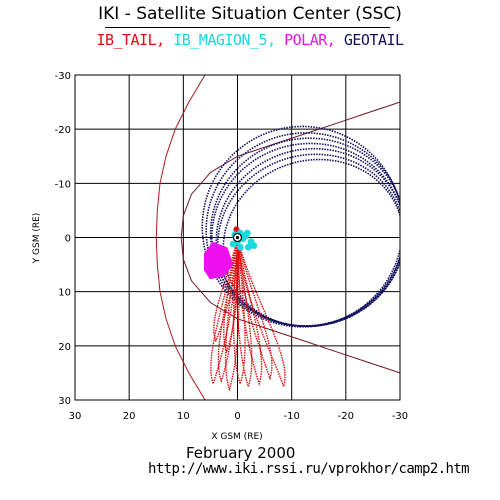  Describe the element at coordinates (220, 40) in the screenshot. I see `legend-item-ib-magion-5: IB_MAGION_5` at that location.